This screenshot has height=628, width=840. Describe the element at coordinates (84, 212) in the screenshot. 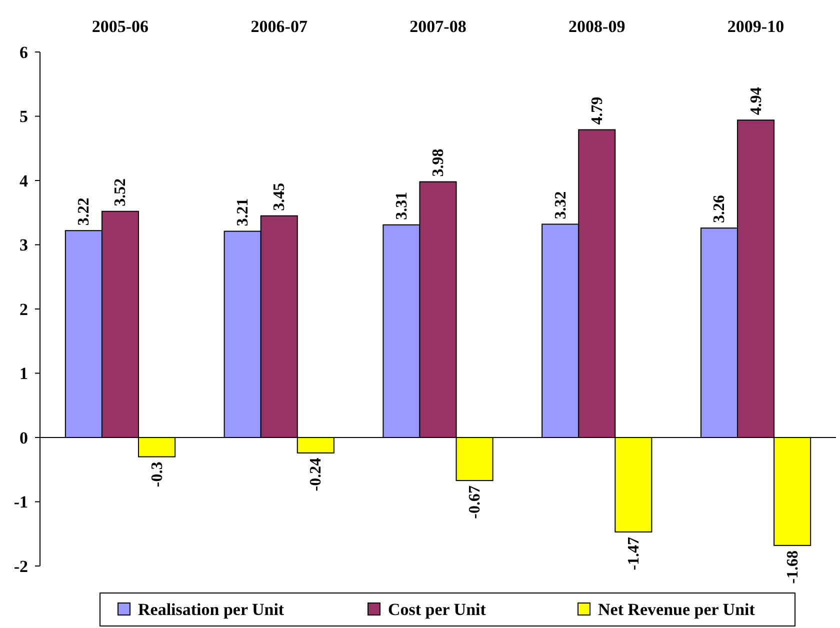

I see `data-label: 3.22` at that location.